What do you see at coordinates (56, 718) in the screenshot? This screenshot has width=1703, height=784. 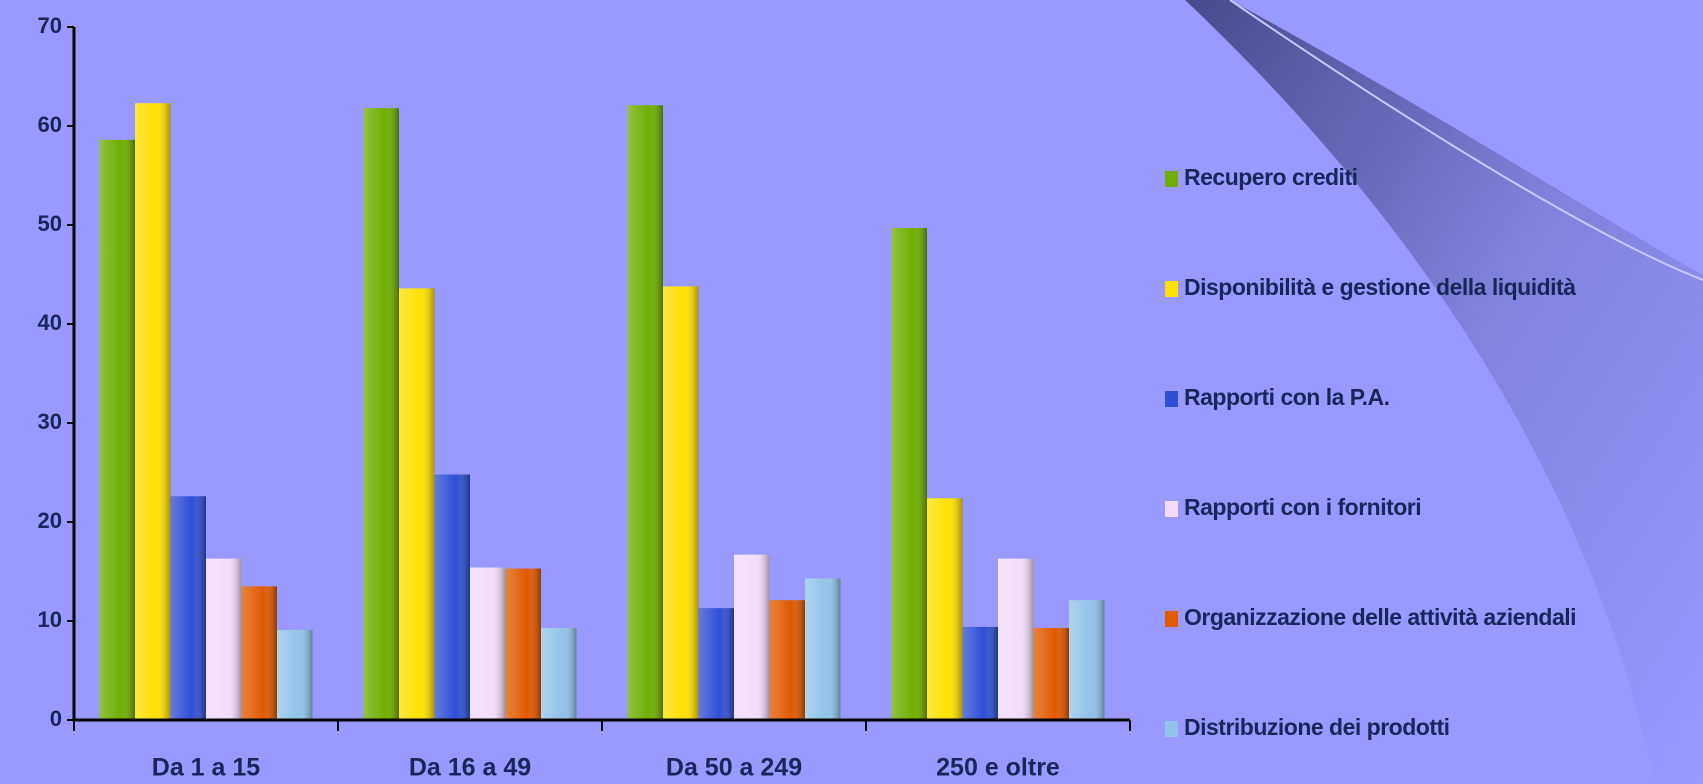 I see `y-tick-label: 0` at bounding box center [56, 718].